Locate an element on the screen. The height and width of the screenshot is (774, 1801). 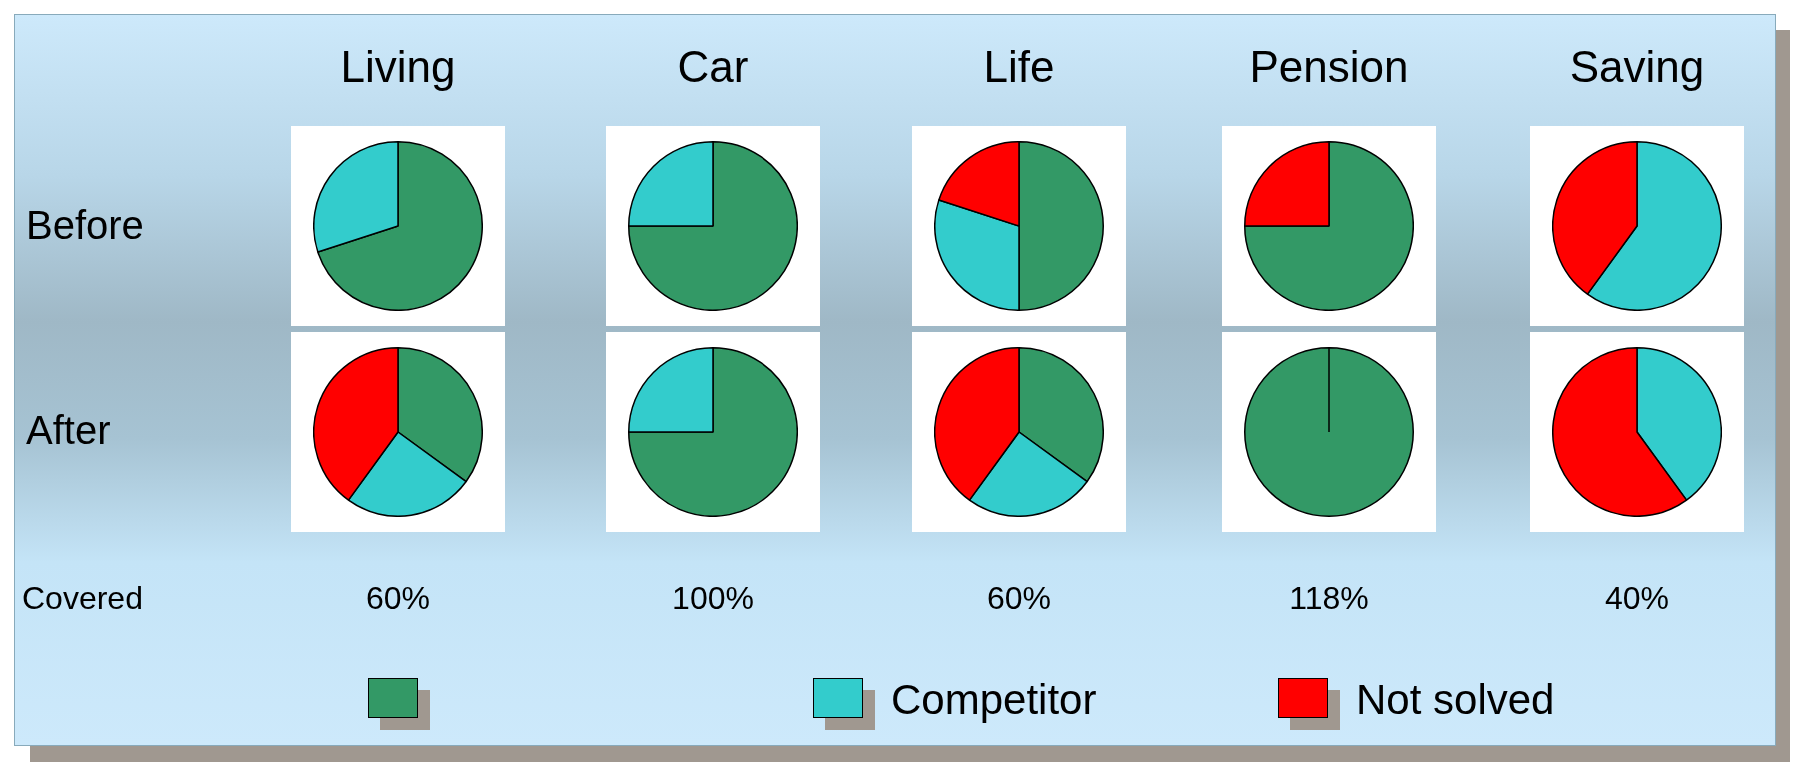
text: 118% is located at coordinates (1329, 598).